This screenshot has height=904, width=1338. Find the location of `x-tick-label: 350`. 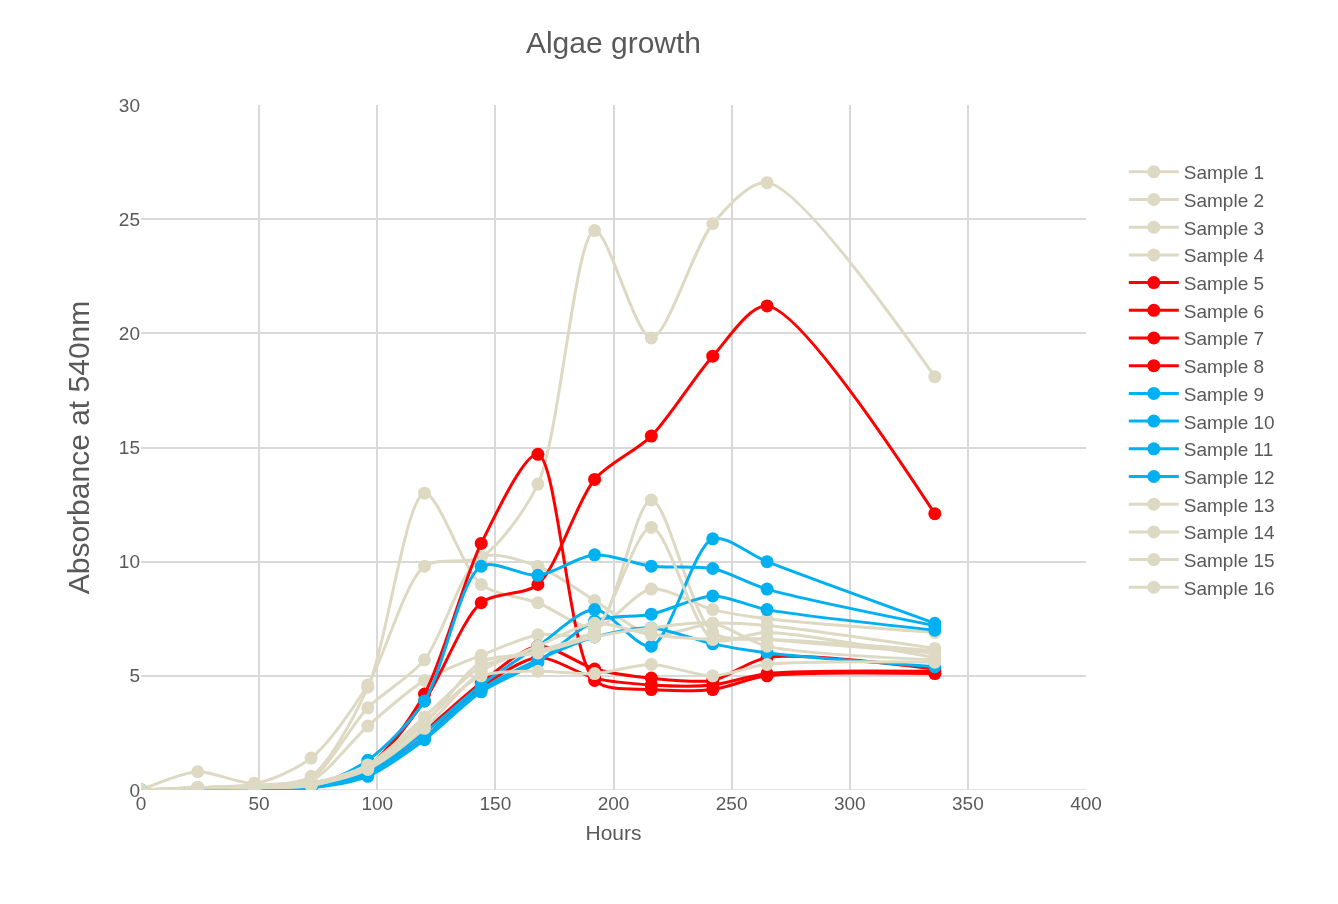

x-tick-label: 350 is located at coordinates (968, 803).